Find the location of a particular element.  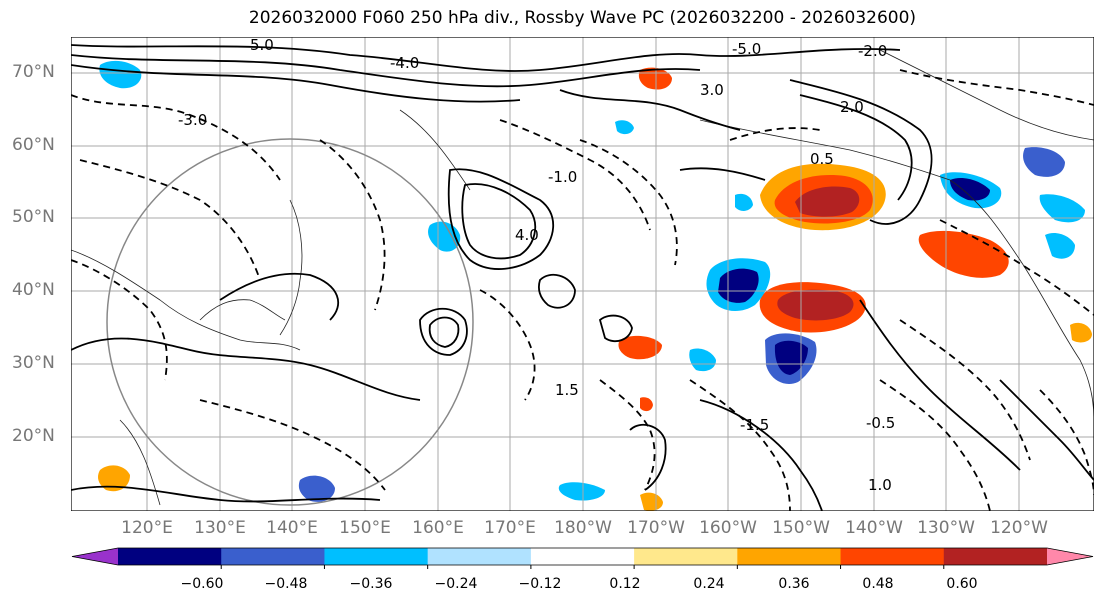

lon-label: 150°W is located at coordinates (801, 528).